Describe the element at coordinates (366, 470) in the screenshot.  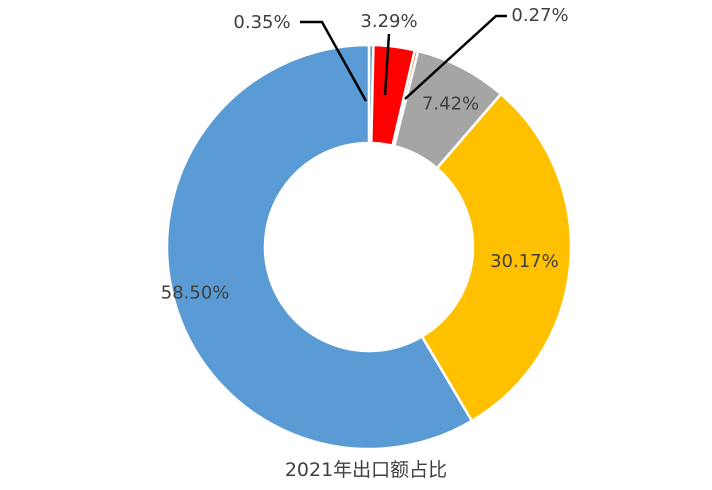
I see `chart-title: 2021年出口额占比` at that location.